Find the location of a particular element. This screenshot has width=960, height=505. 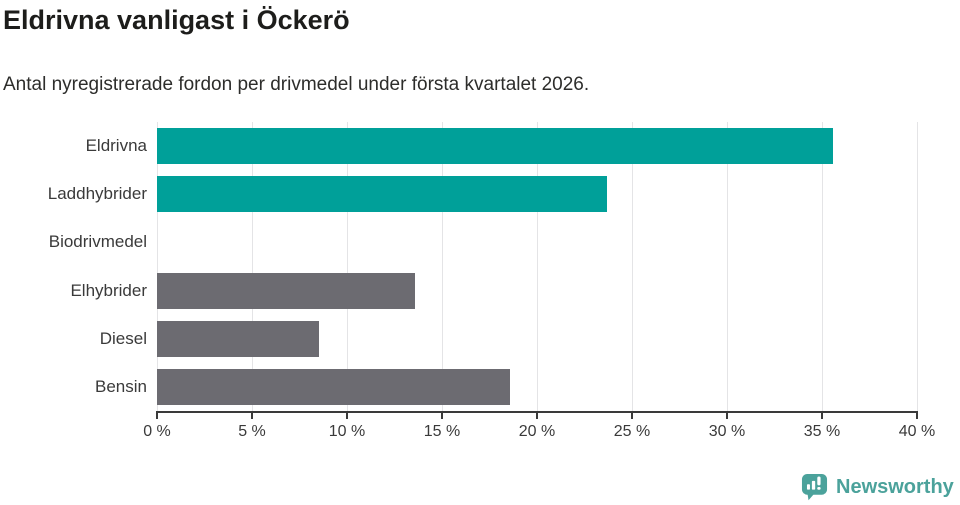

category-label: Laddhybrider is located at coordinates (97, 194).